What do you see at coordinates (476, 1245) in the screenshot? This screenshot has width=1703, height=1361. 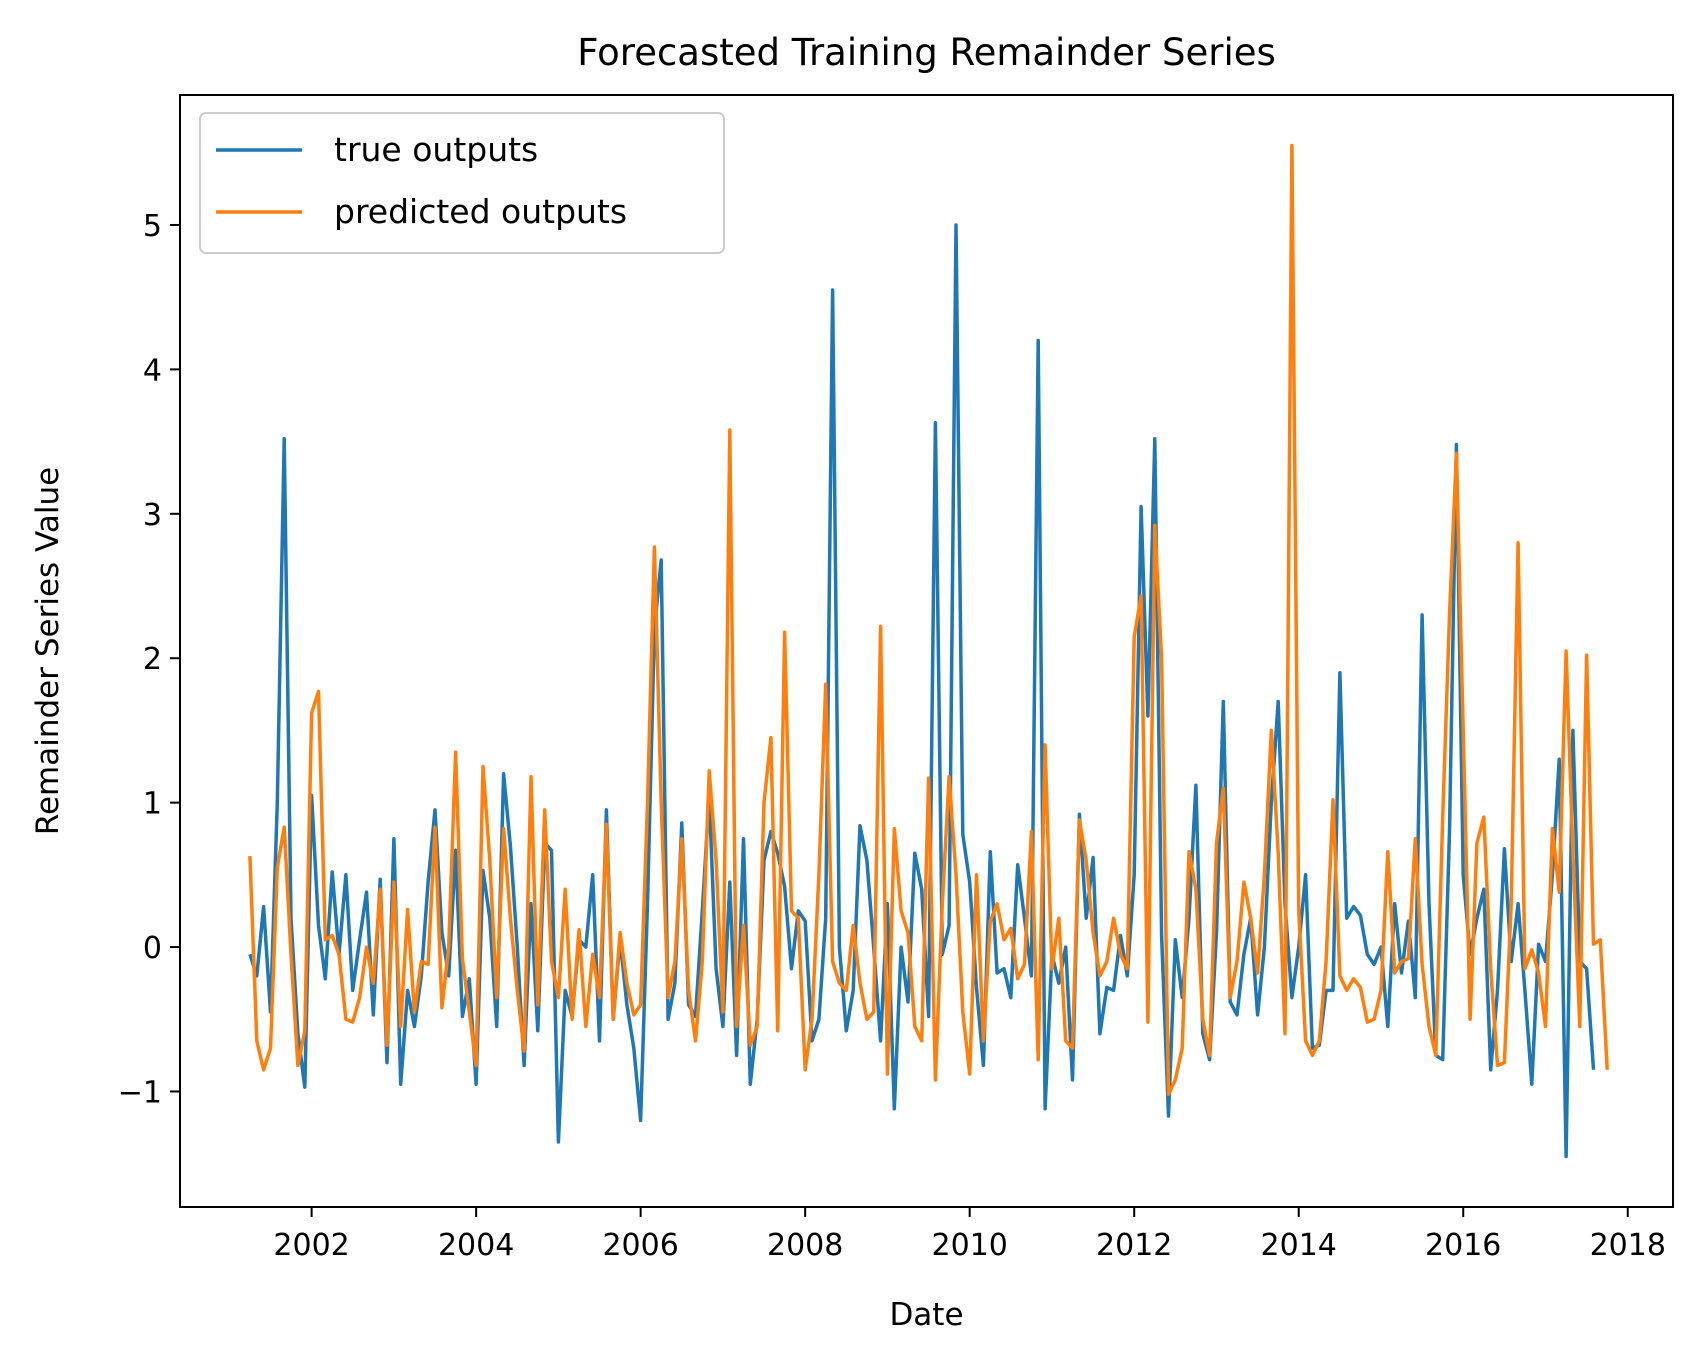 I see `x-tick-label: 2004` at bounding box center [476, 1245].